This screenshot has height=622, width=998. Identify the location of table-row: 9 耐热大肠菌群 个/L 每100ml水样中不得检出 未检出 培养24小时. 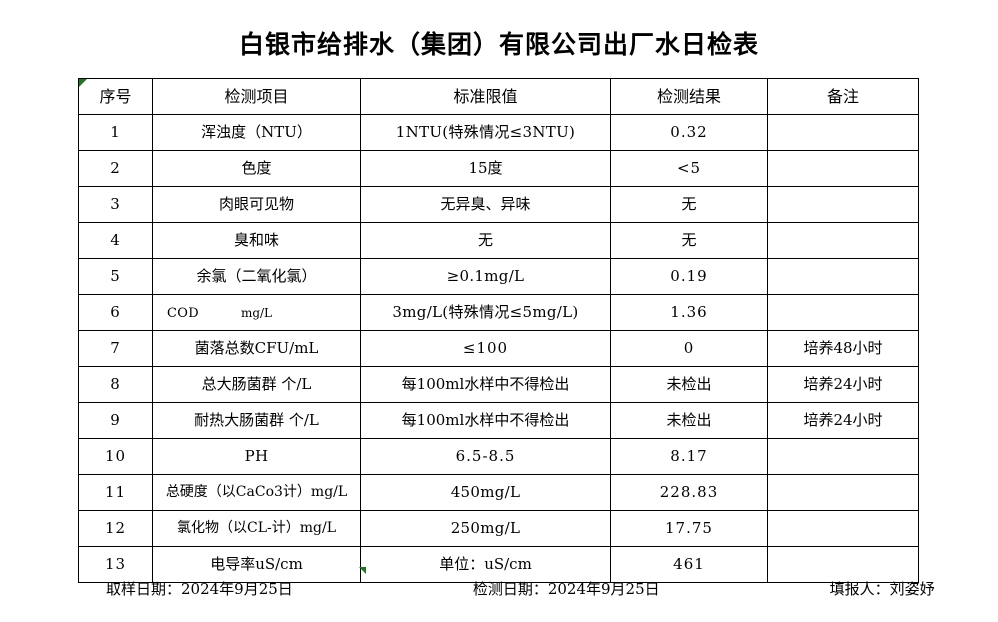
(498, 420).